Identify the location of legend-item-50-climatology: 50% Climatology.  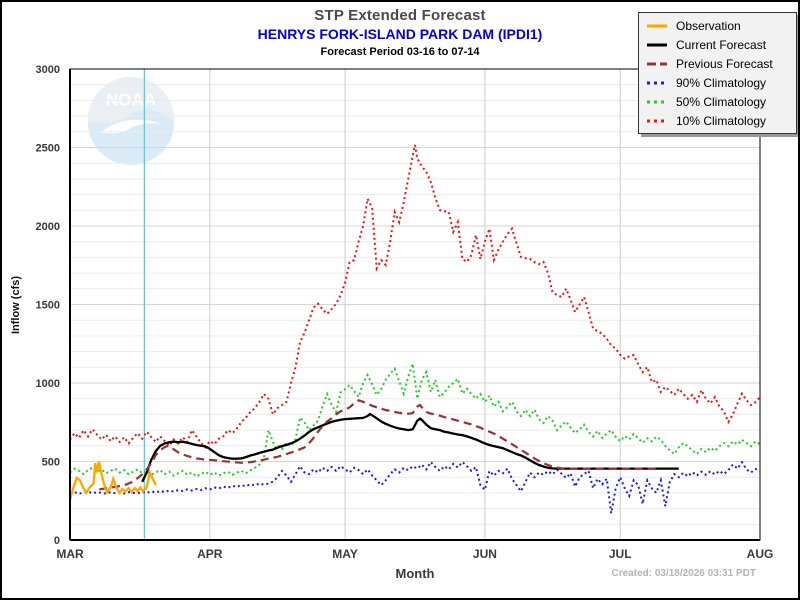
(717, 101).